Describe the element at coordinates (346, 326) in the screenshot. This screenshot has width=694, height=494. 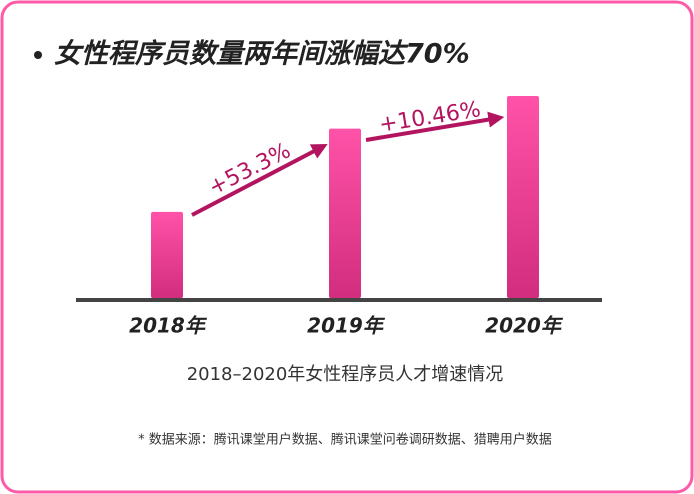
I see `x-tick-label: 2019年` at that location.